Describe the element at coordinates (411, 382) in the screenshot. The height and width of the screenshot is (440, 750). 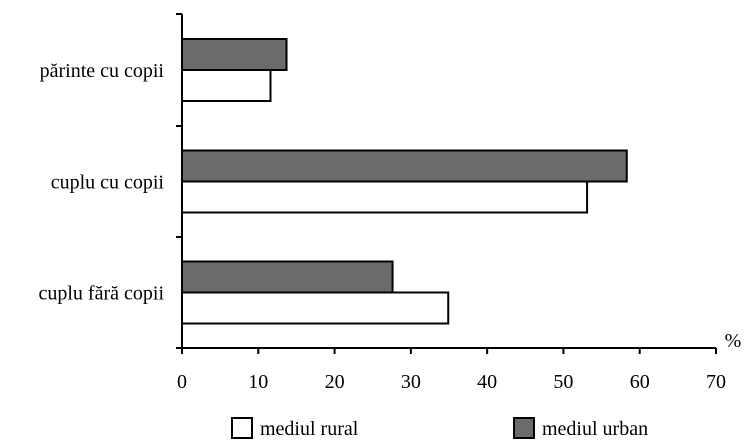
I see `x-tick-label: 30` at that location.